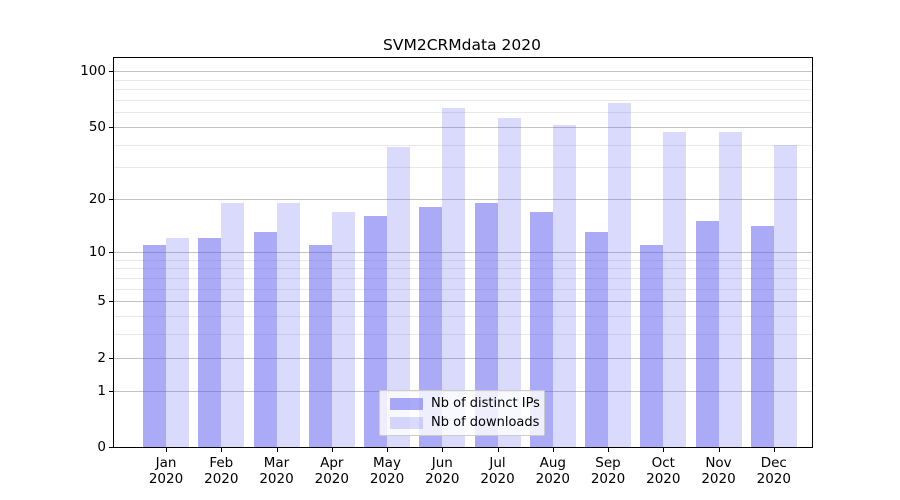  Describe the element at coordinates (773, 478) in the screenshot. I see `x-tick-year-dec: 2020` at that location.